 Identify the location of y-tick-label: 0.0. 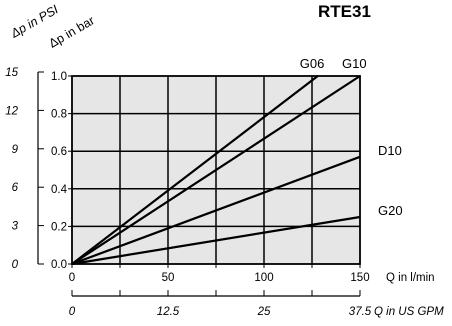
(59, 265).